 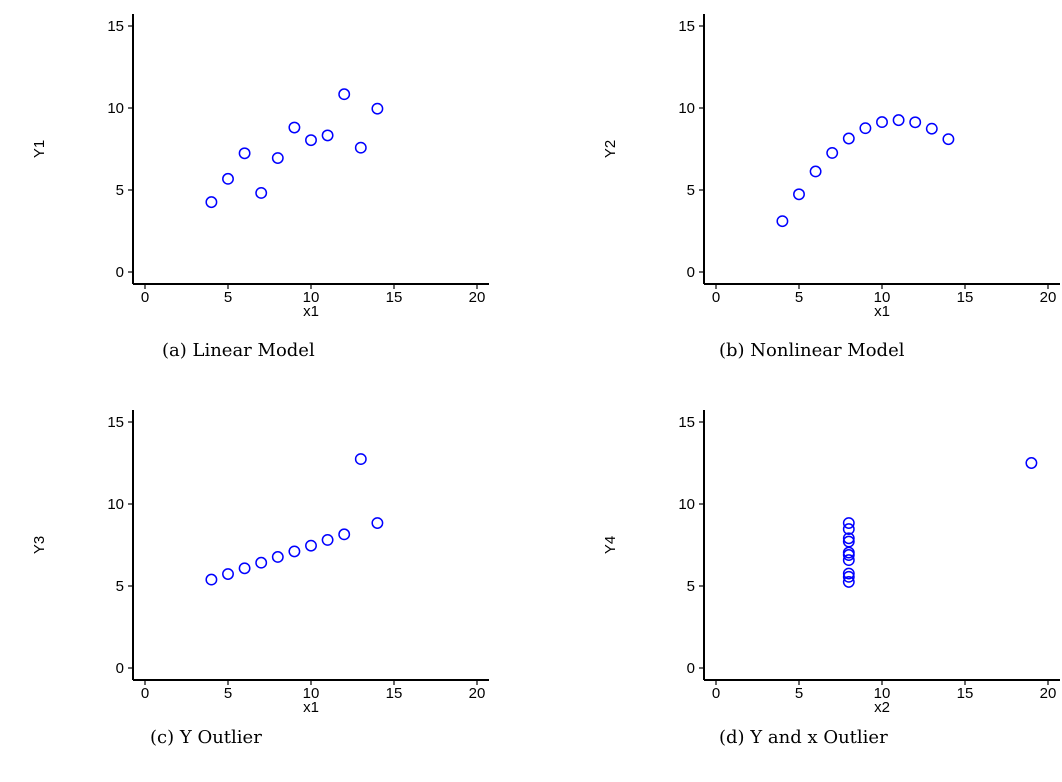 I want to click on caption-a: (a) Linear Model, so click(x=238, y=350).